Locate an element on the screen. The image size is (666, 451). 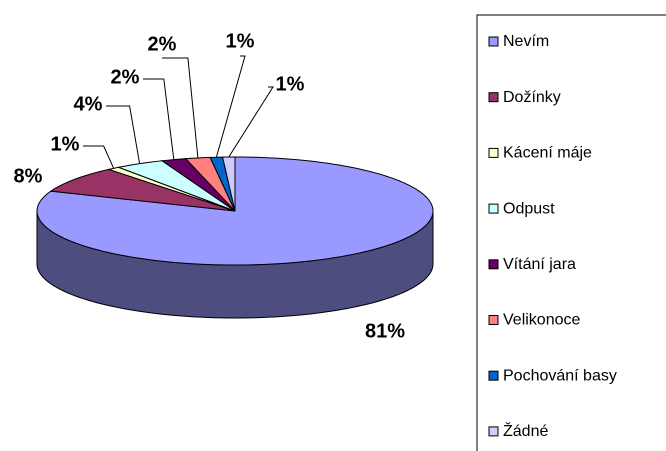
legend-label: Dožínky is located at coordinates (532, 97).